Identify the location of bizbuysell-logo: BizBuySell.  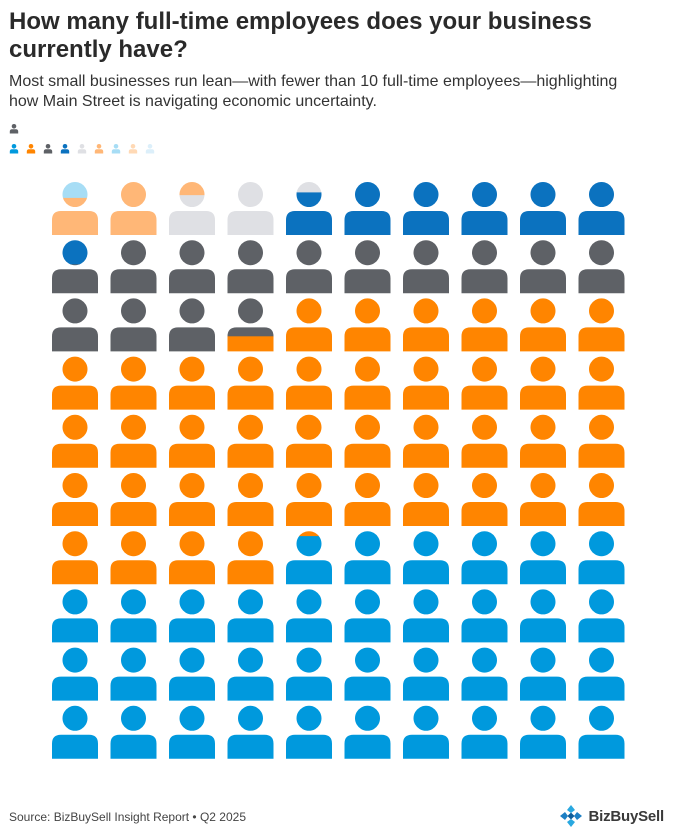
(611, 816).